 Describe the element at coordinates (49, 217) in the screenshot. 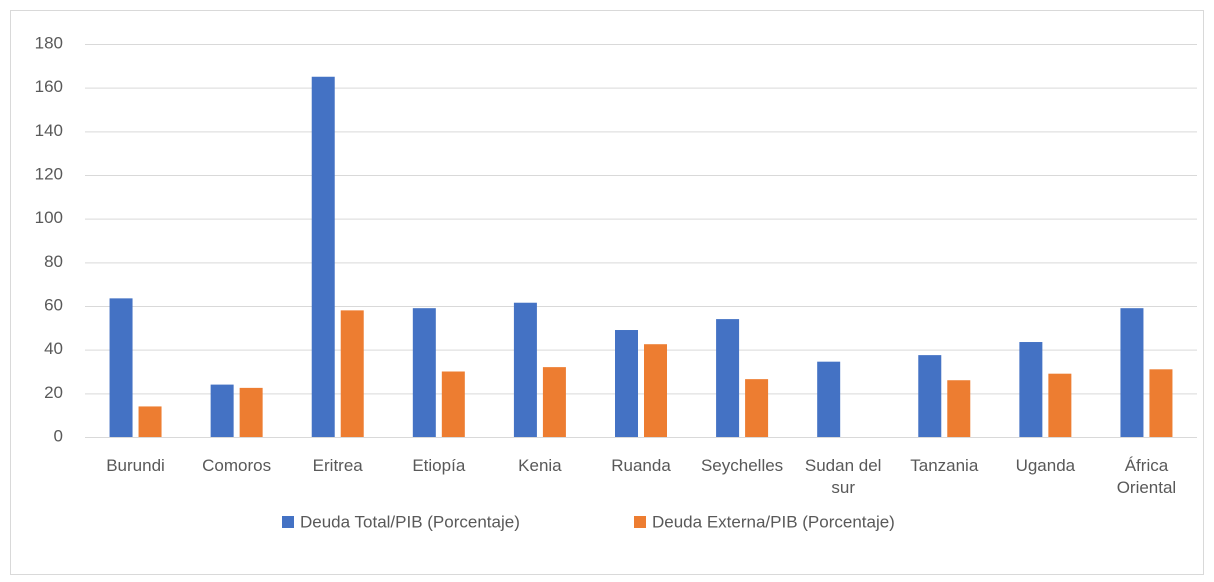

I see `y-tick-label: 100` at that location.